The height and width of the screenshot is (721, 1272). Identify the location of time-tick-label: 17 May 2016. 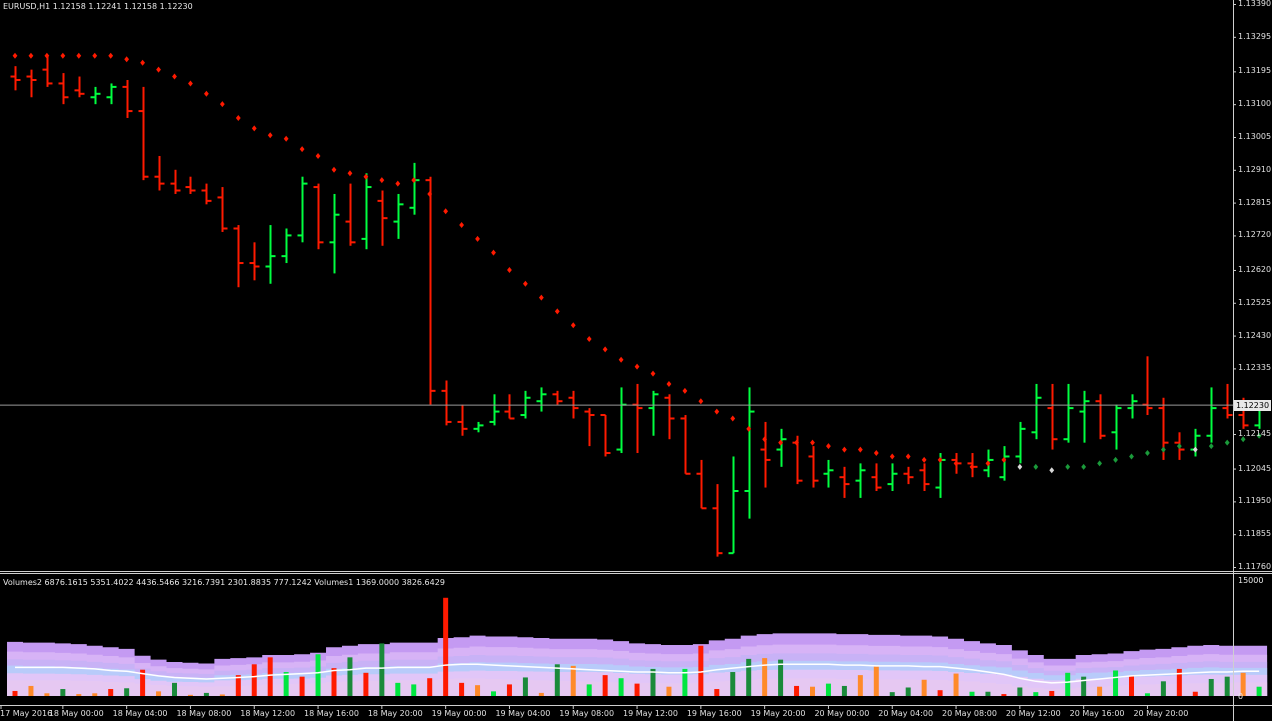
(26, 713).